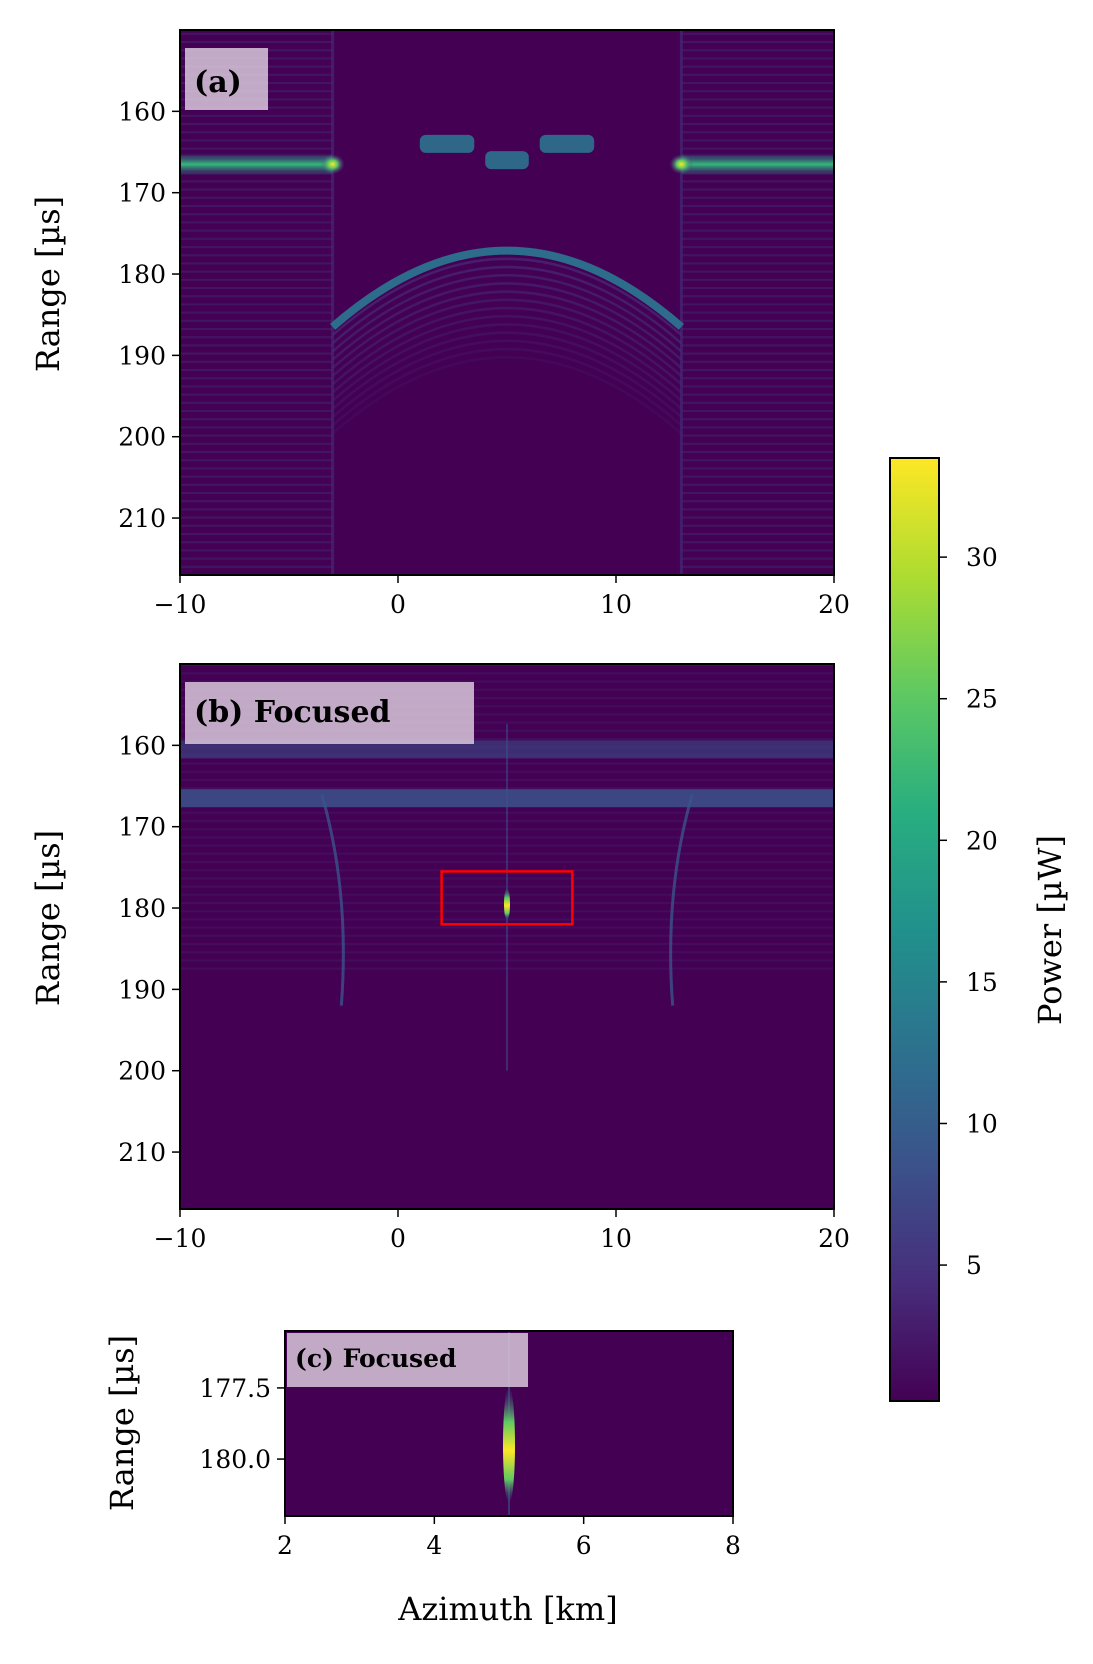  What do you see at coordinates (968, 911) in the screenshot?
I see `colorbar-ticks: 5 10 15 20 25 30` at bounding box center [968, 911].